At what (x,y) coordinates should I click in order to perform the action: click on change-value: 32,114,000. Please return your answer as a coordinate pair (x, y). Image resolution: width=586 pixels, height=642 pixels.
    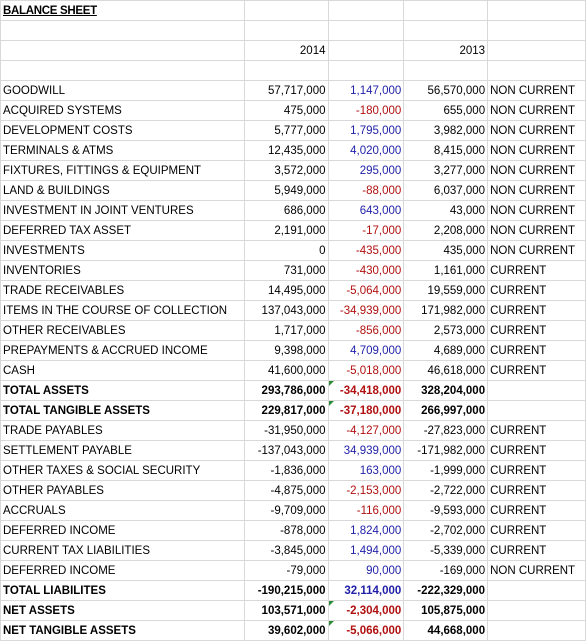
    Looking at the image, I should click on (366, 590).